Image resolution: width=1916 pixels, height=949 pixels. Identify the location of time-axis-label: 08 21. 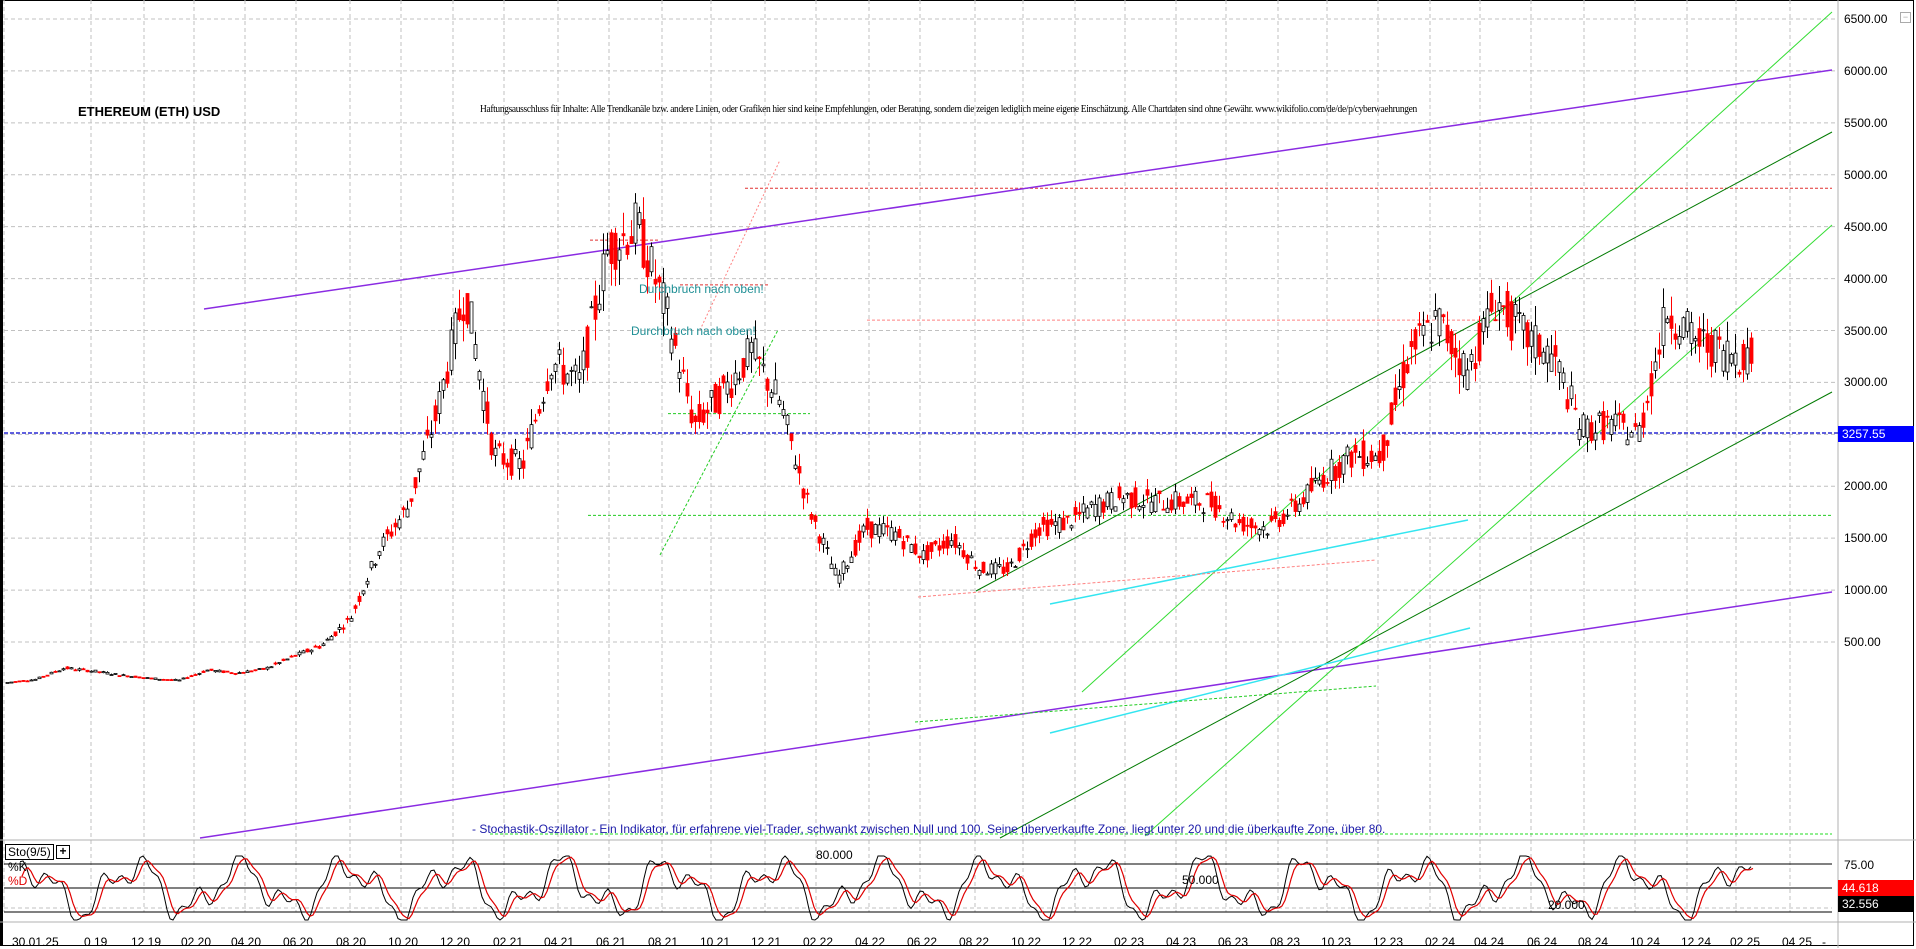
(663, 942).